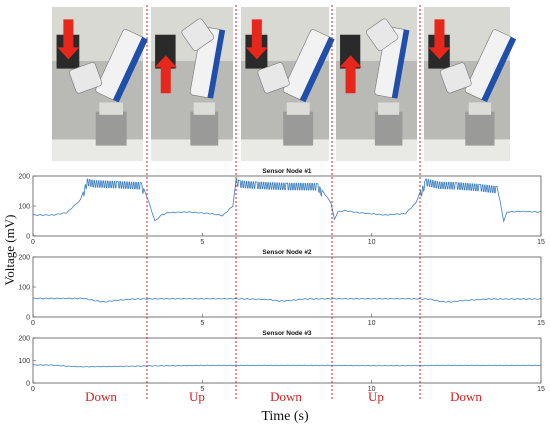  I want to click on phase-labels: Down Up Down Up Down, so click(283, 396).